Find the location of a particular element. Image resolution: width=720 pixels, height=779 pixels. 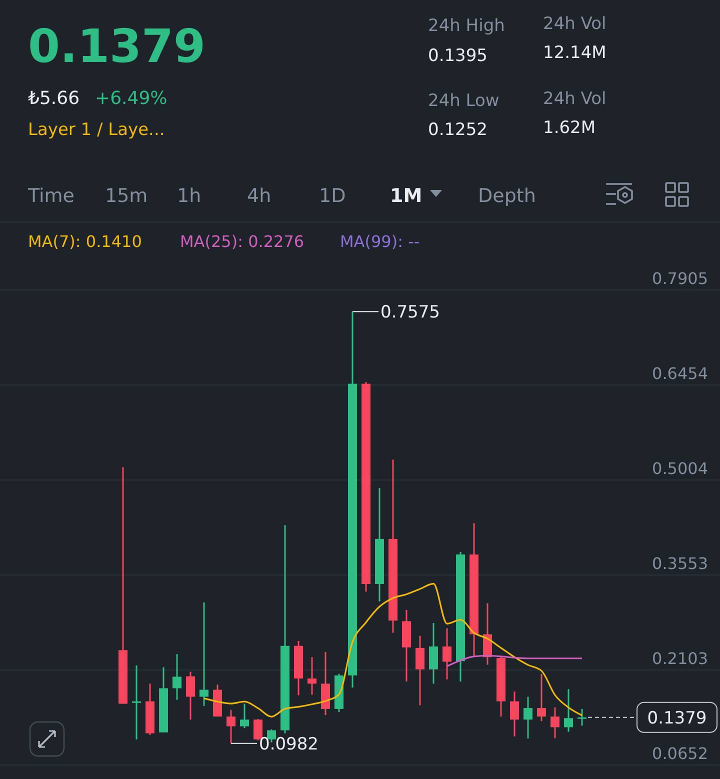

text: 4h is located at coordinates (259, 196).